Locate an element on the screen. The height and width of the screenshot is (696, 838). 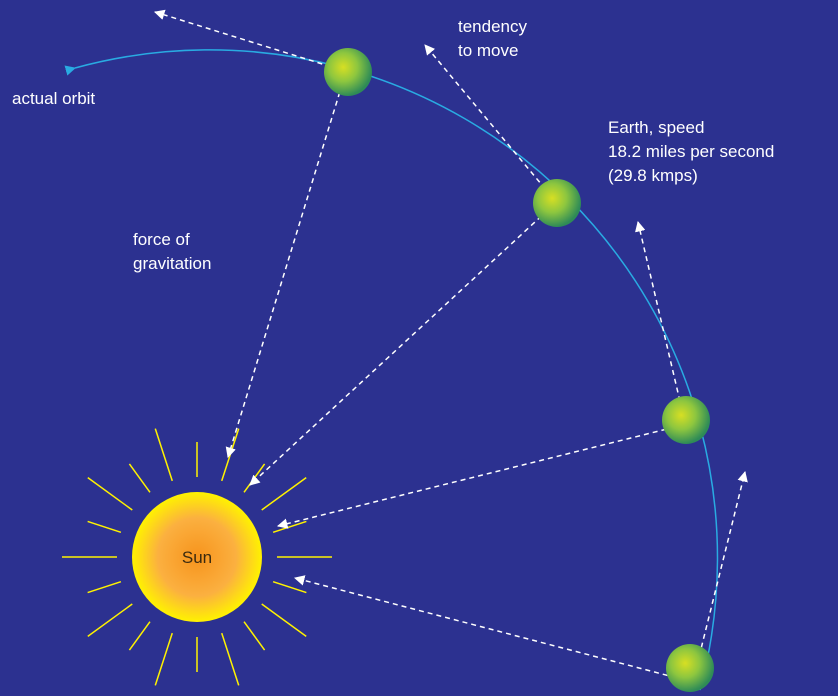
gravitation-label: force of is located at coordinates (161, 239).